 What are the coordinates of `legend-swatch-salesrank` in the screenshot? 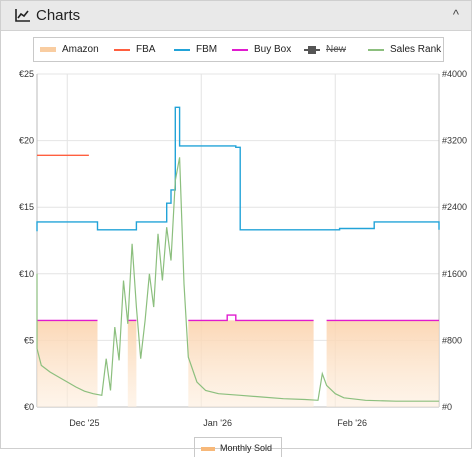 It's located at (376, 49).